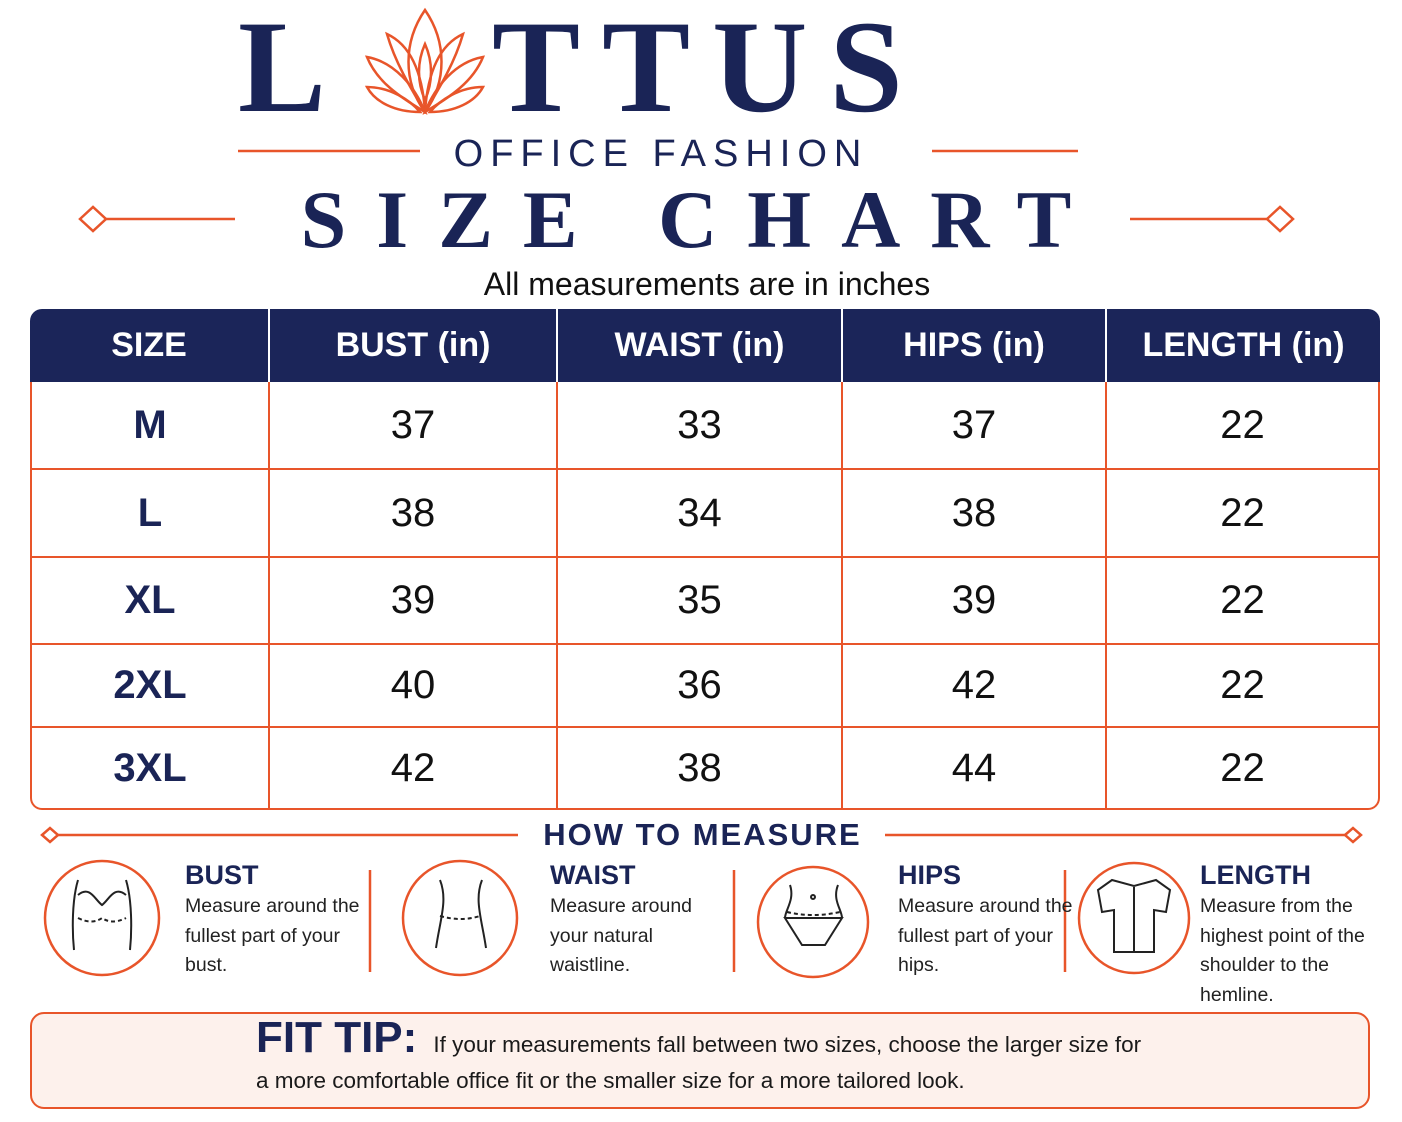 This screenshot has height=1122, width=1402. What do you see at coordinates (337, 1037) in the screenshot?
I see `fit-tip-label: FIT TIP:` at bounding box center [337, 1037].